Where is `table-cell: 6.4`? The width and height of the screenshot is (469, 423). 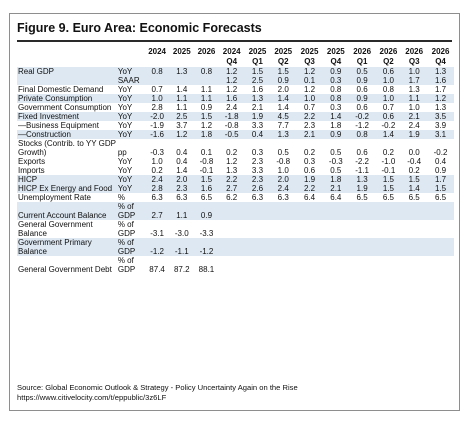
table-cell: 6.4 is located at coordinates (336, 197).